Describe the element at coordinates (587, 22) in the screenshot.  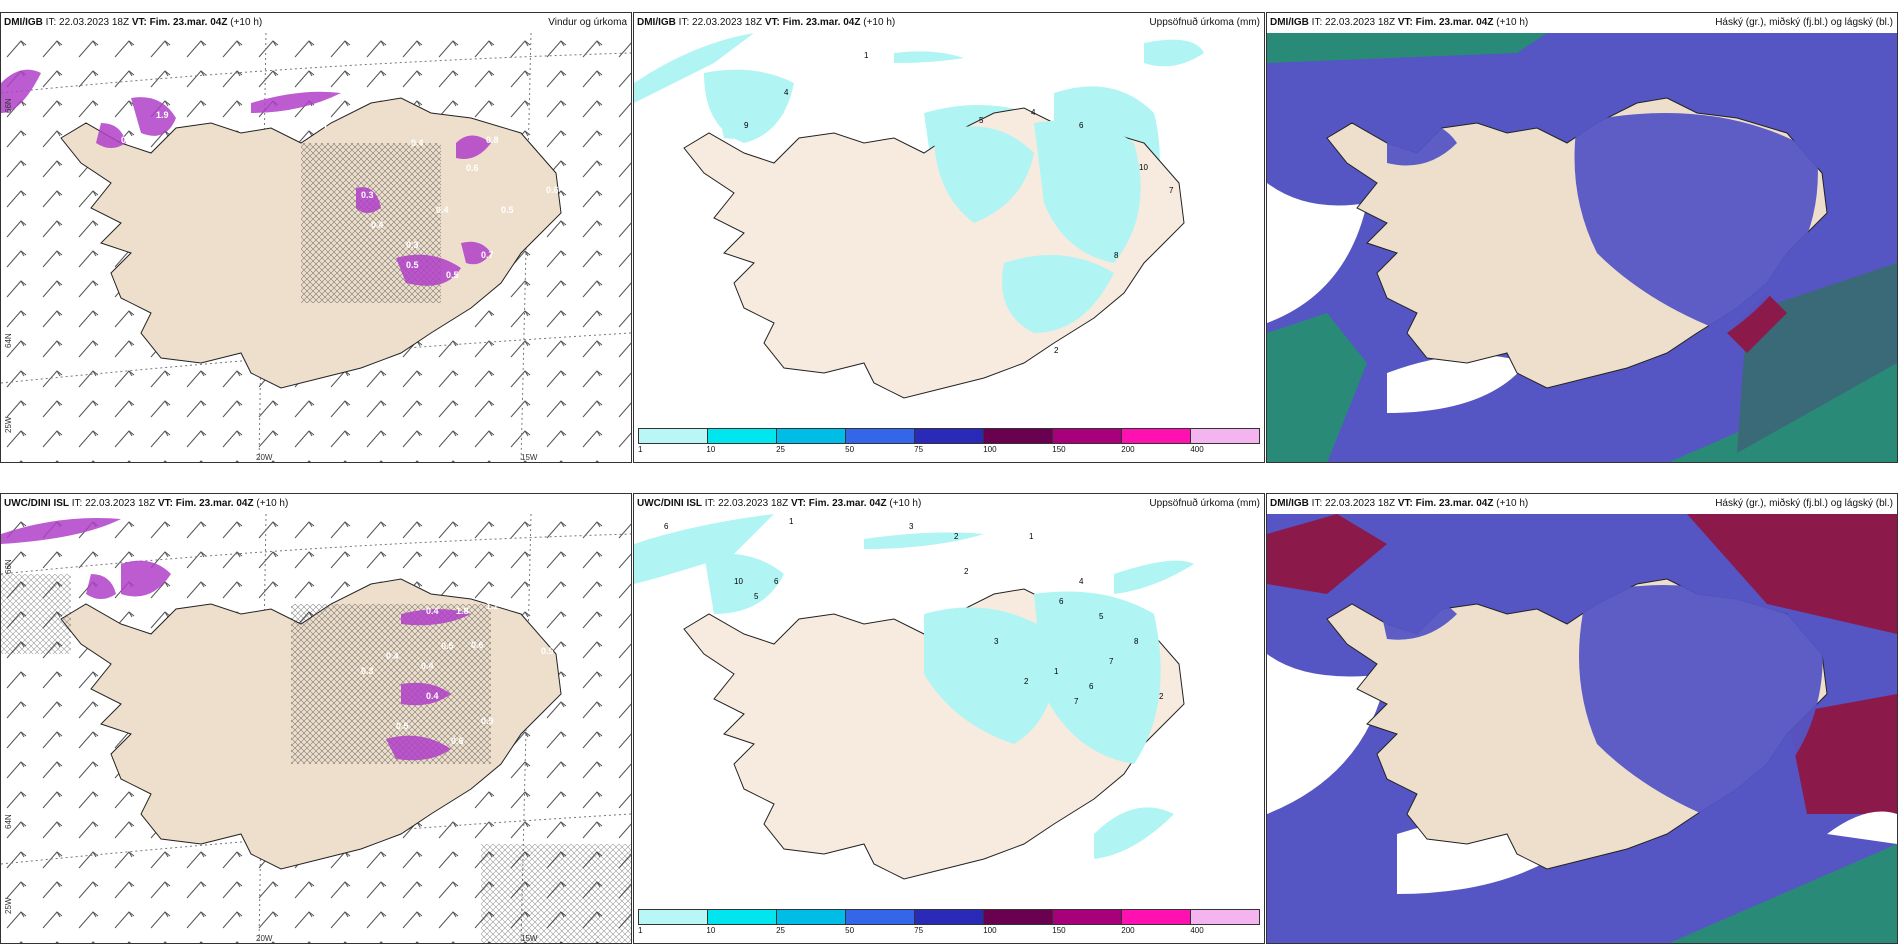
I see `panel-title: Vindur og úrkoma` at that location.